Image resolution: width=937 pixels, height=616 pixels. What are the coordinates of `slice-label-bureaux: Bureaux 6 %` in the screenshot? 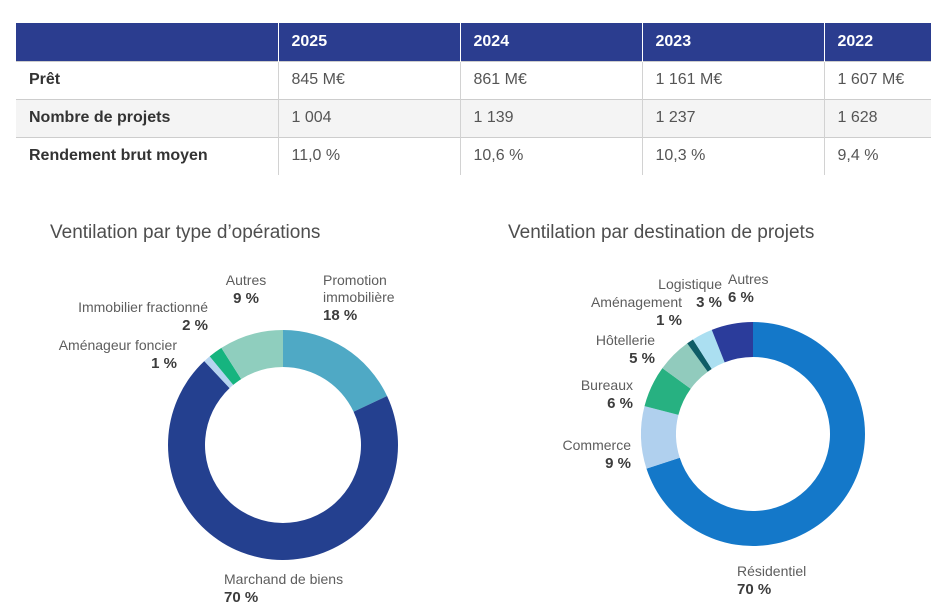 It's located at (578, 394).